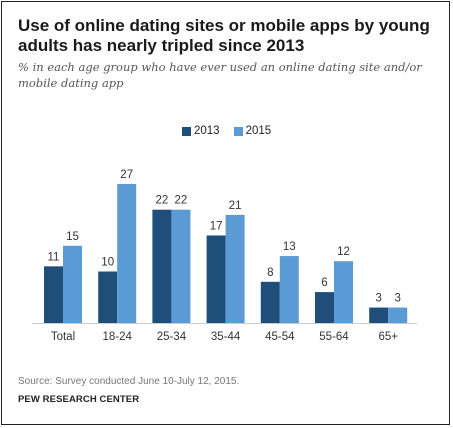 The image size is (453, 428). What do you see at coordinates (378, 299) in the screenshot?
I see `data-label-2013-65+: 3` at bounding box center [378, 299].